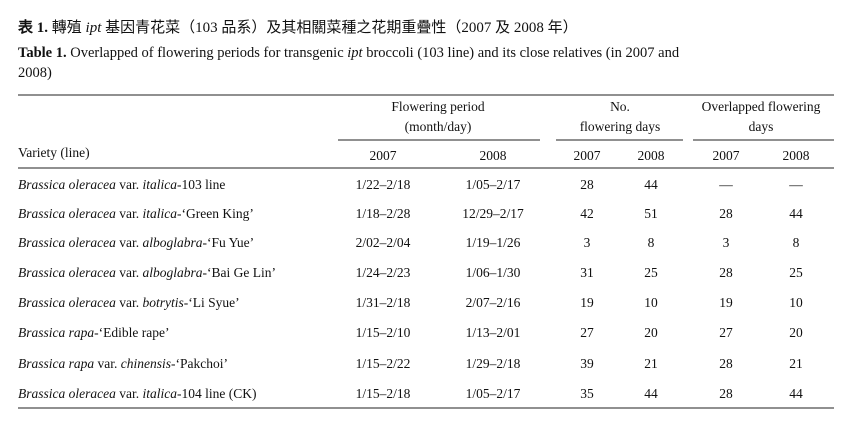  I want to click on table-cell: 35, so click(587, 393).